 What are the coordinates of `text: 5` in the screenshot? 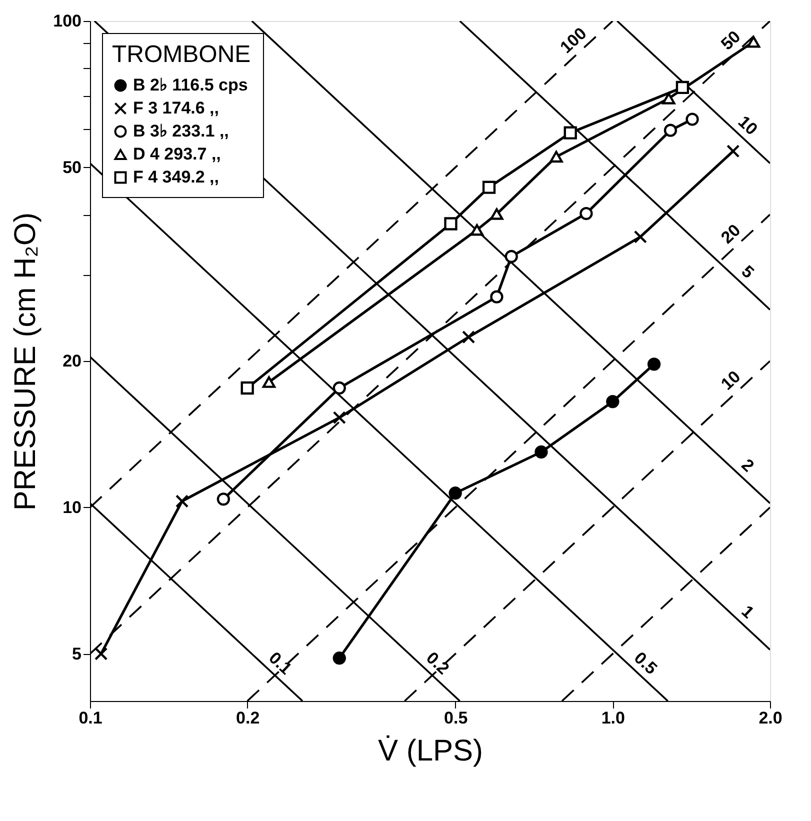 It's located at (748, 272).